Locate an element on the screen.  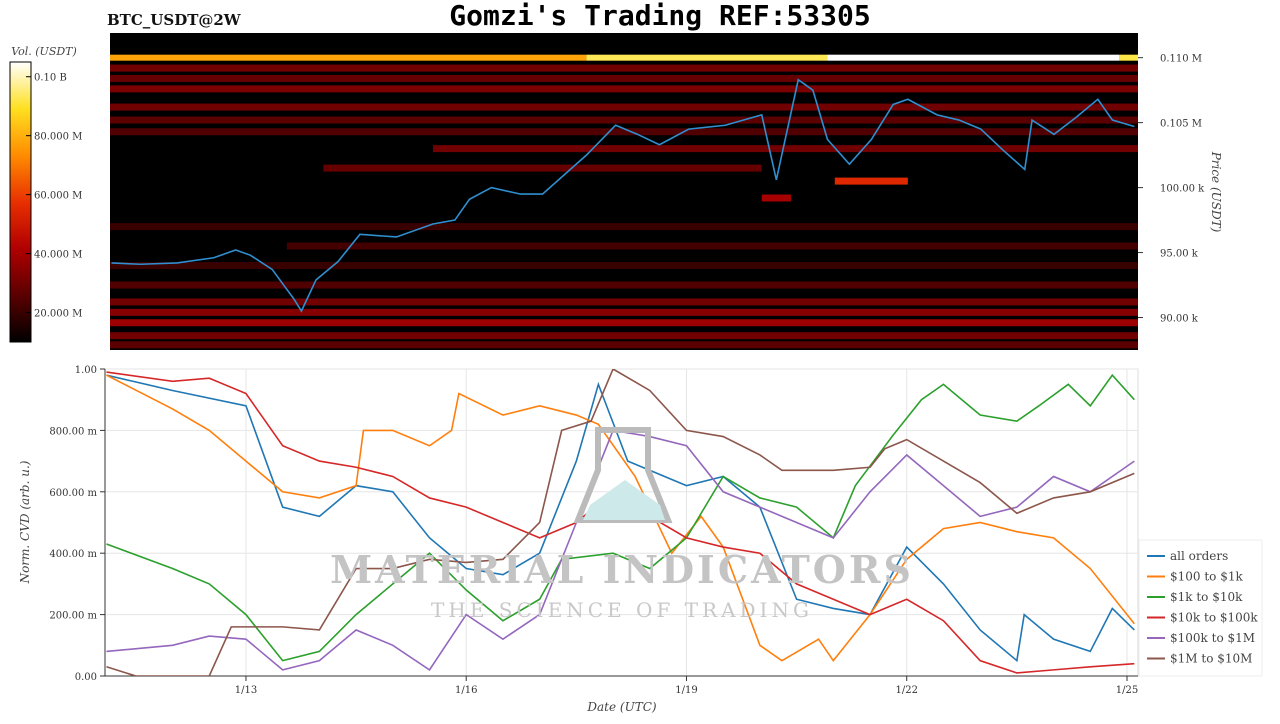
price-tick-label: 95.00 k is located at coordinates (1179, 254).